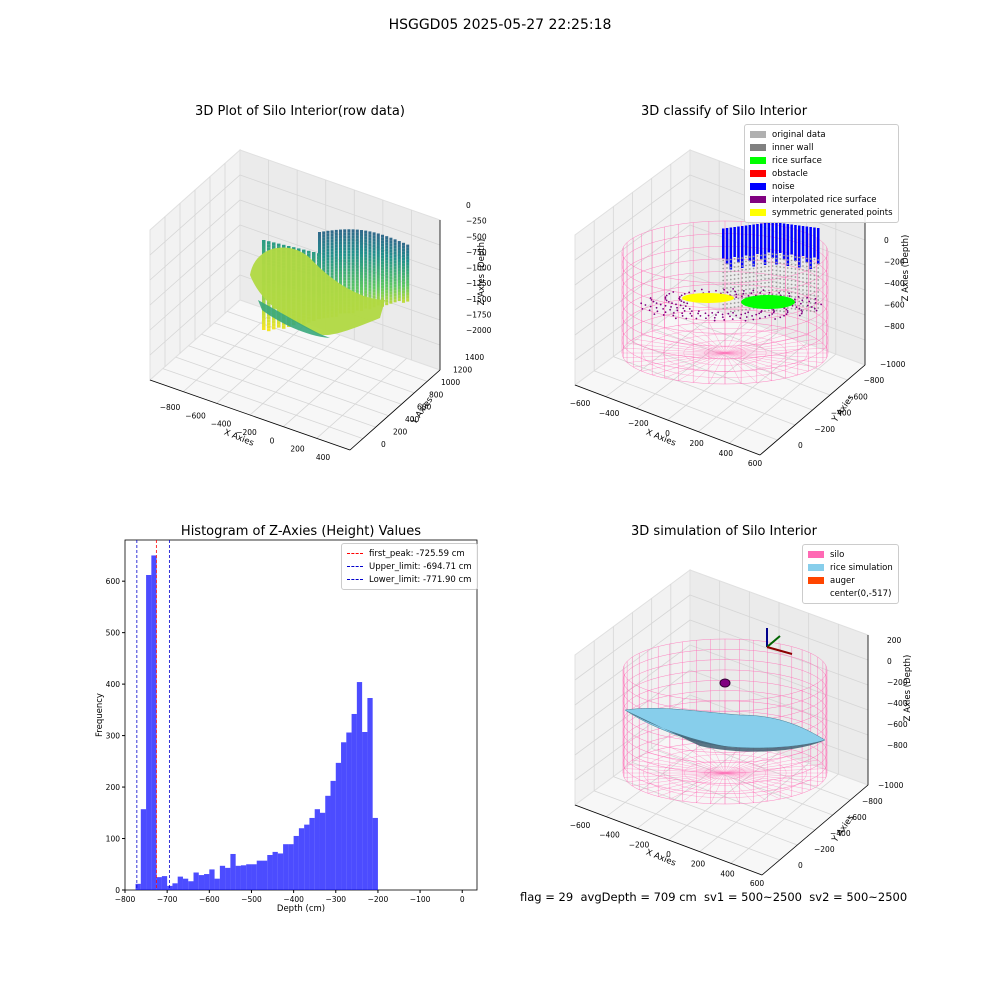 The width and height of the screenshot is (1000, 1000). I want to click on tick-label: 400, so click(412, 419).